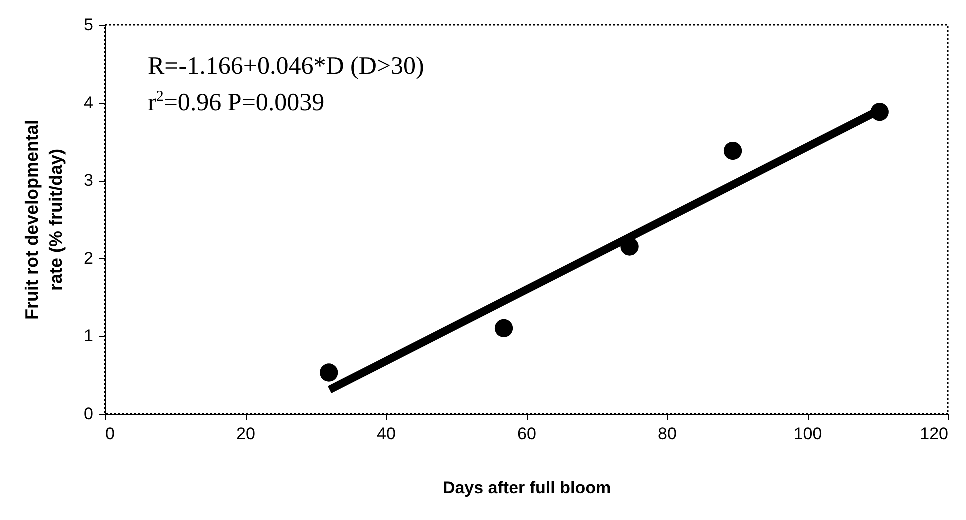  I want to click on y-tick-label: 1, so click(89, 336).